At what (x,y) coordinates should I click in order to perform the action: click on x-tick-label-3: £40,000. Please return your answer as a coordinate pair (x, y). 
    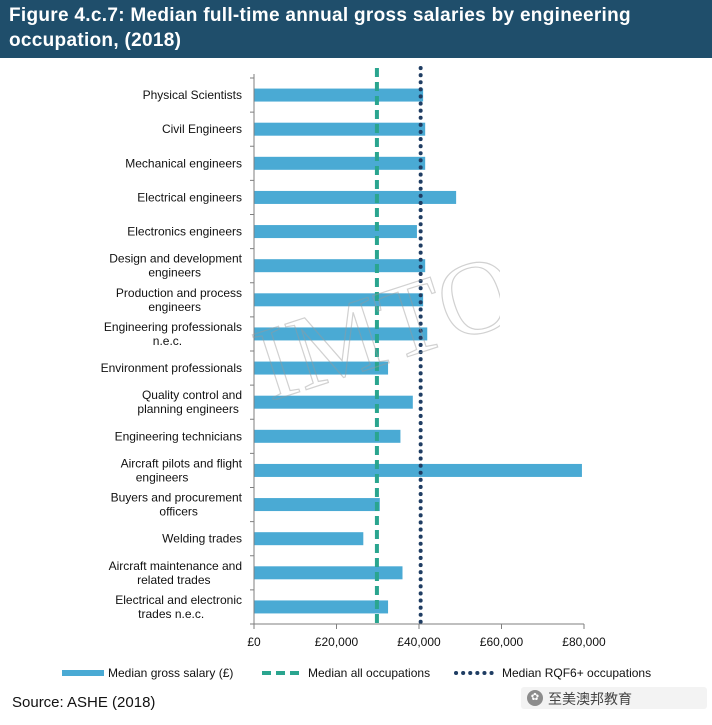
    Looking at the image, I should click on (419, 642).